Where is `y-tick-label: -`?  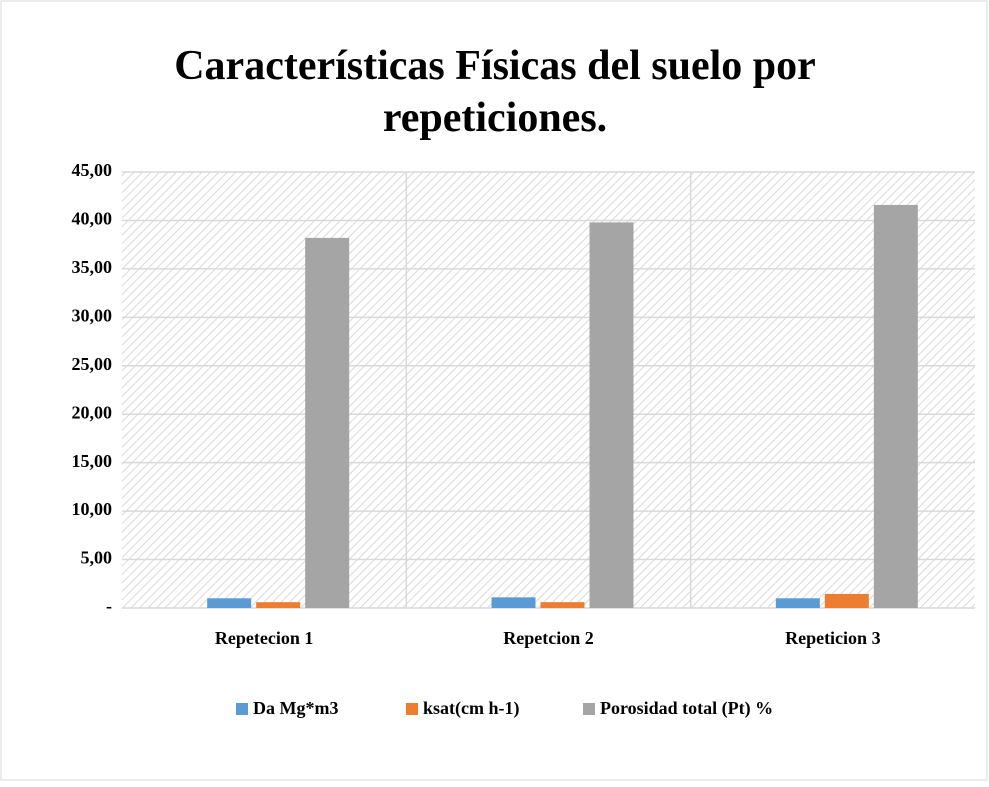
y-tick-label: - is located at coordinates (109, 606).